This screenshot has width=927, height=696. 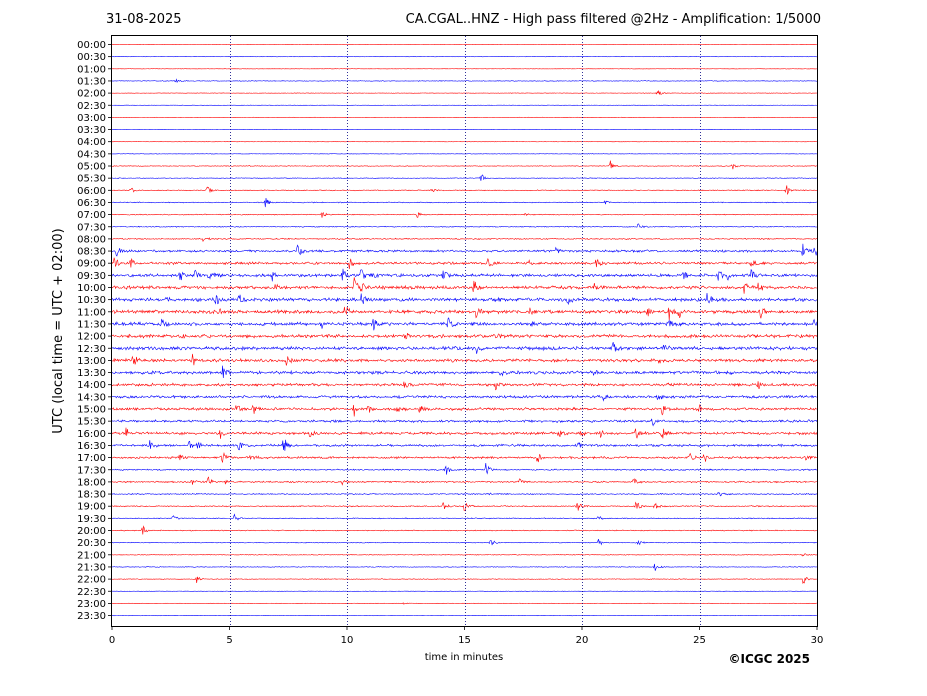 I want to click on x-tick-label: 20, so click(x=582, y=640).